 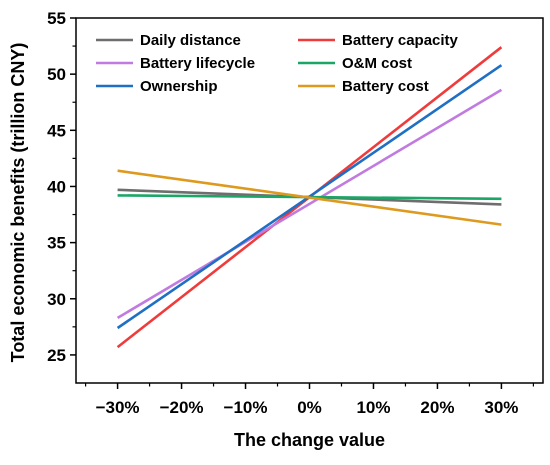 What do you see at coordinates (385, 86) in the screenshot?
I see `legend-label: Battery cost` at bounding box center [385, 86].